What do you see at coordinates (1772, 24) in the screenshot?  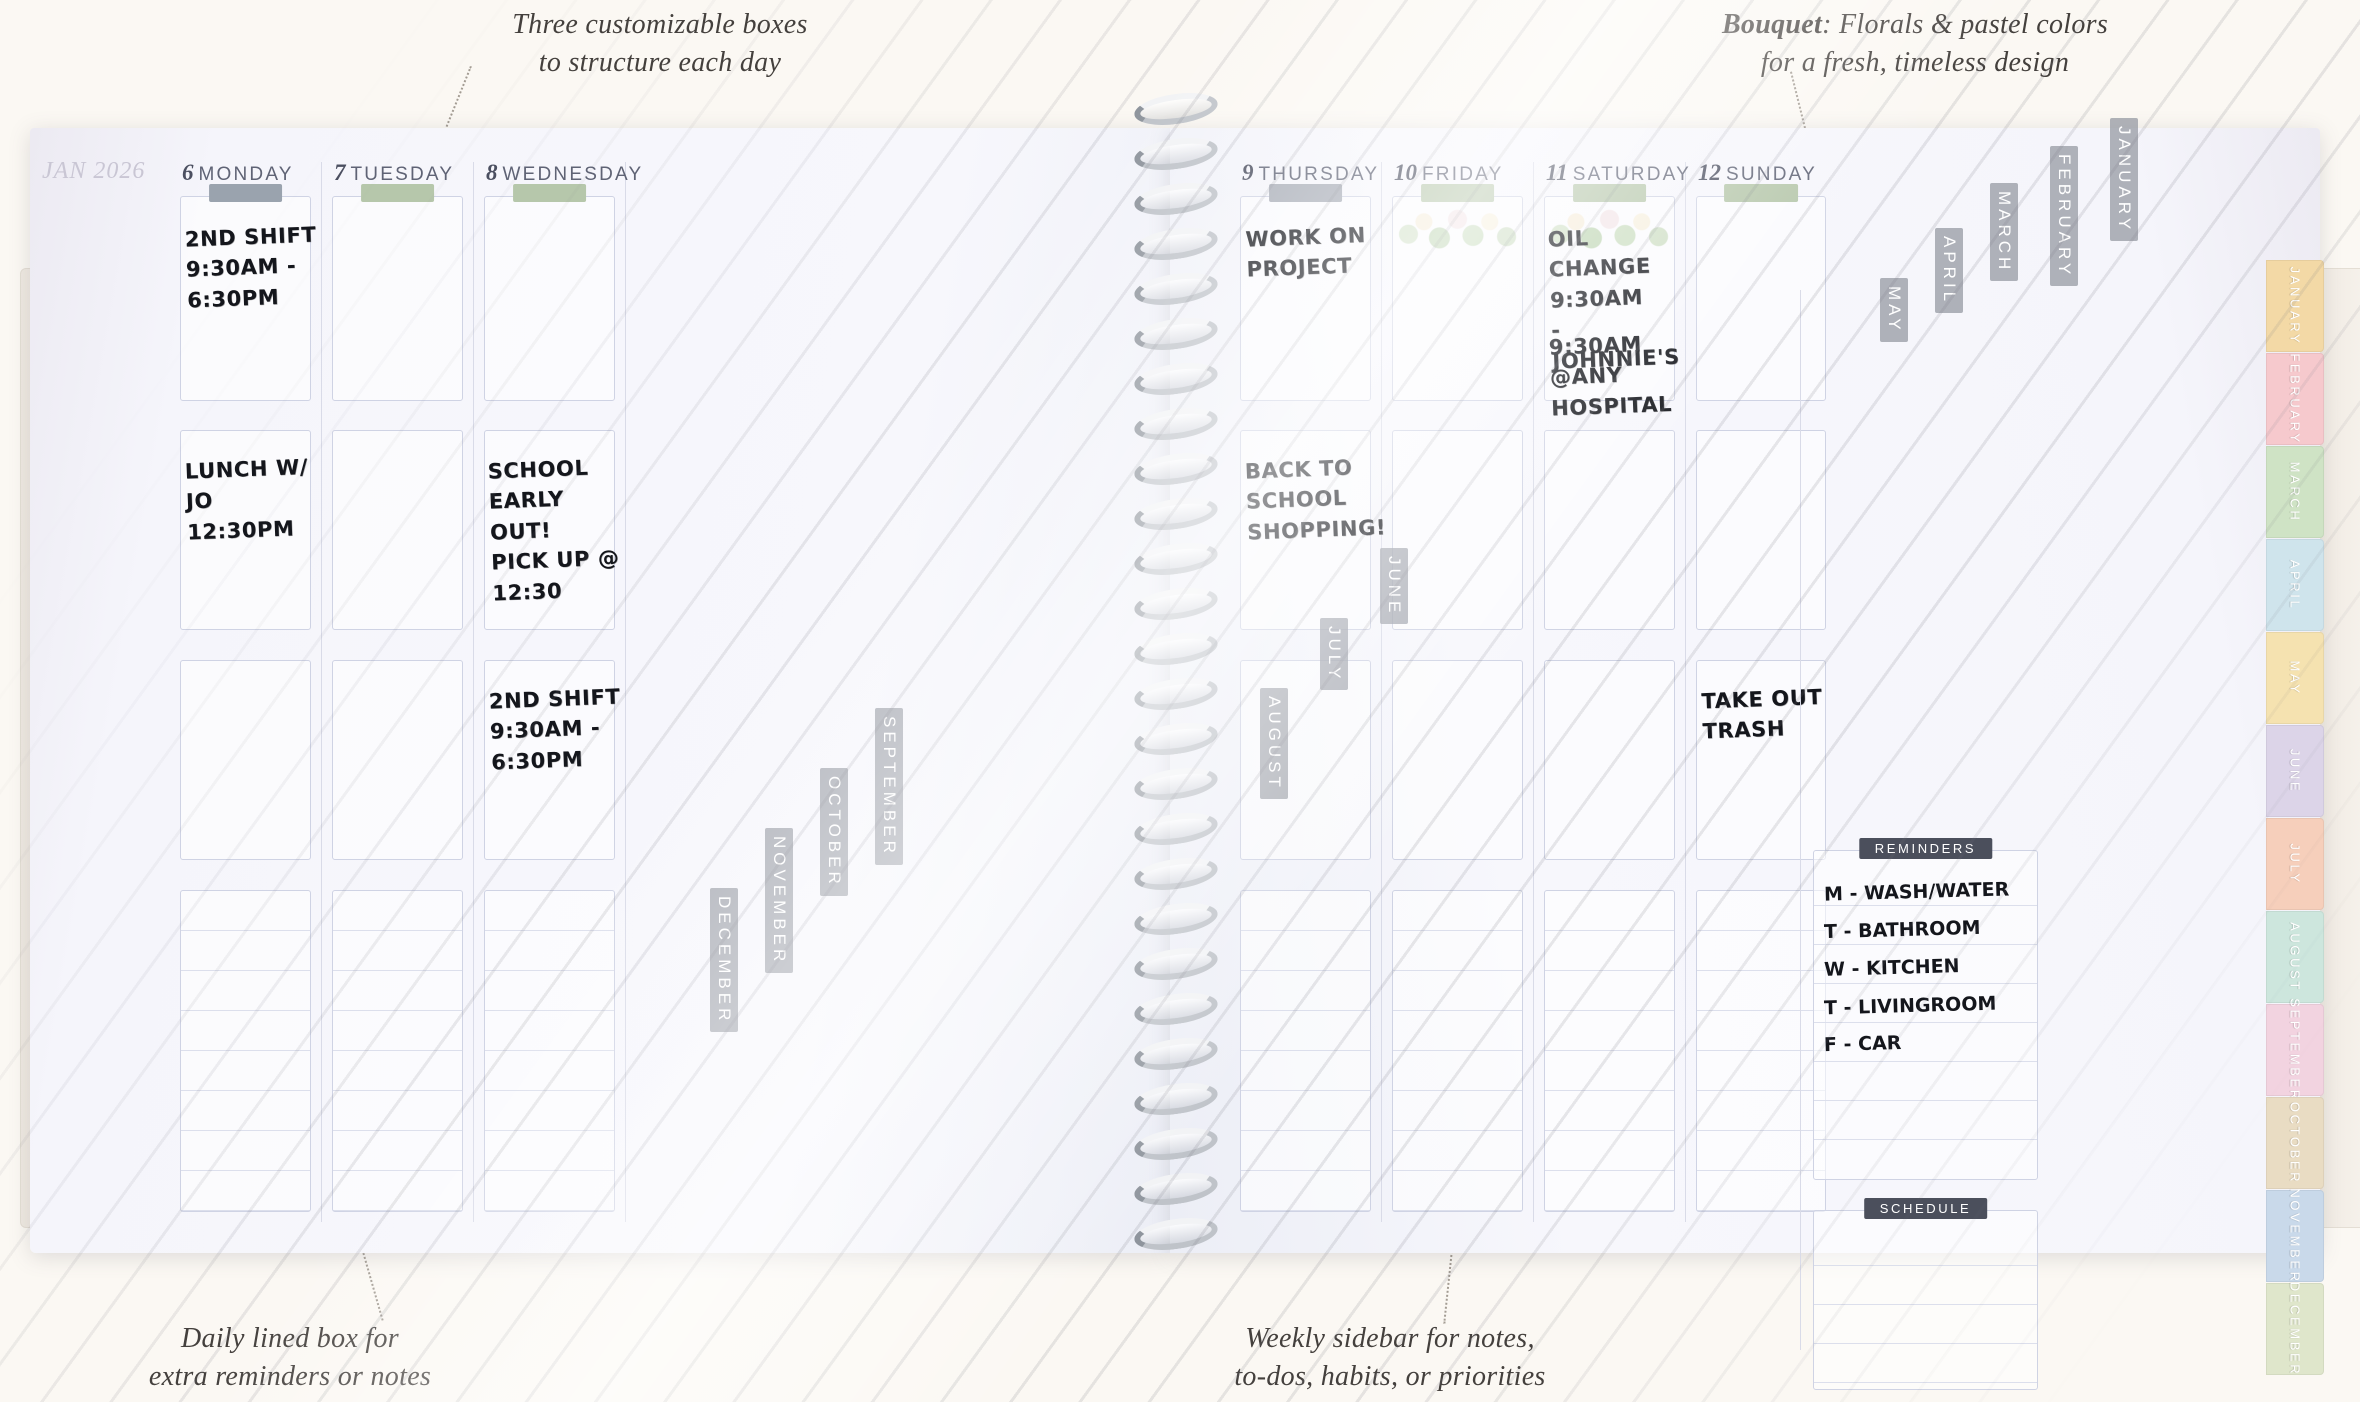 I see `callout-bouquet-bold: Bouquet` at bounding box center [1772, 24].